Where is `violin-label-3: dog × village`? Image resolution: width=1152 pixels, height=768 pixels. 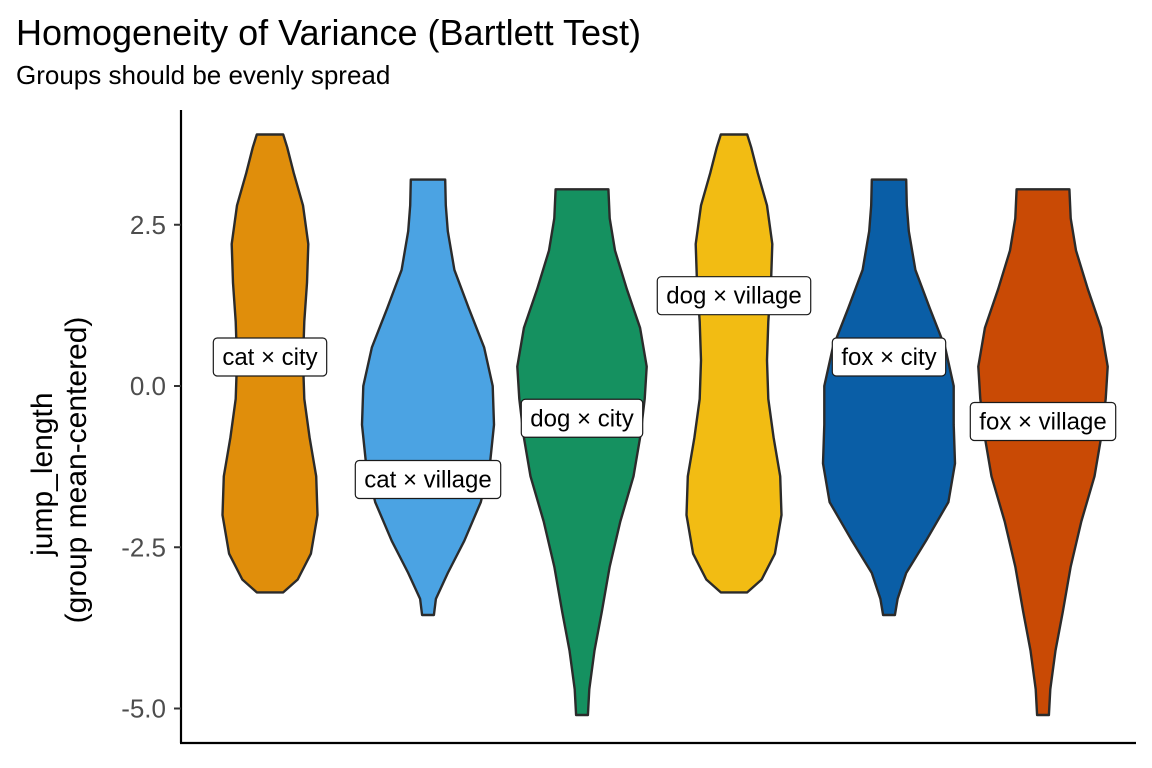 violin-label-3: dog × village is located at coordinates (734, 296).